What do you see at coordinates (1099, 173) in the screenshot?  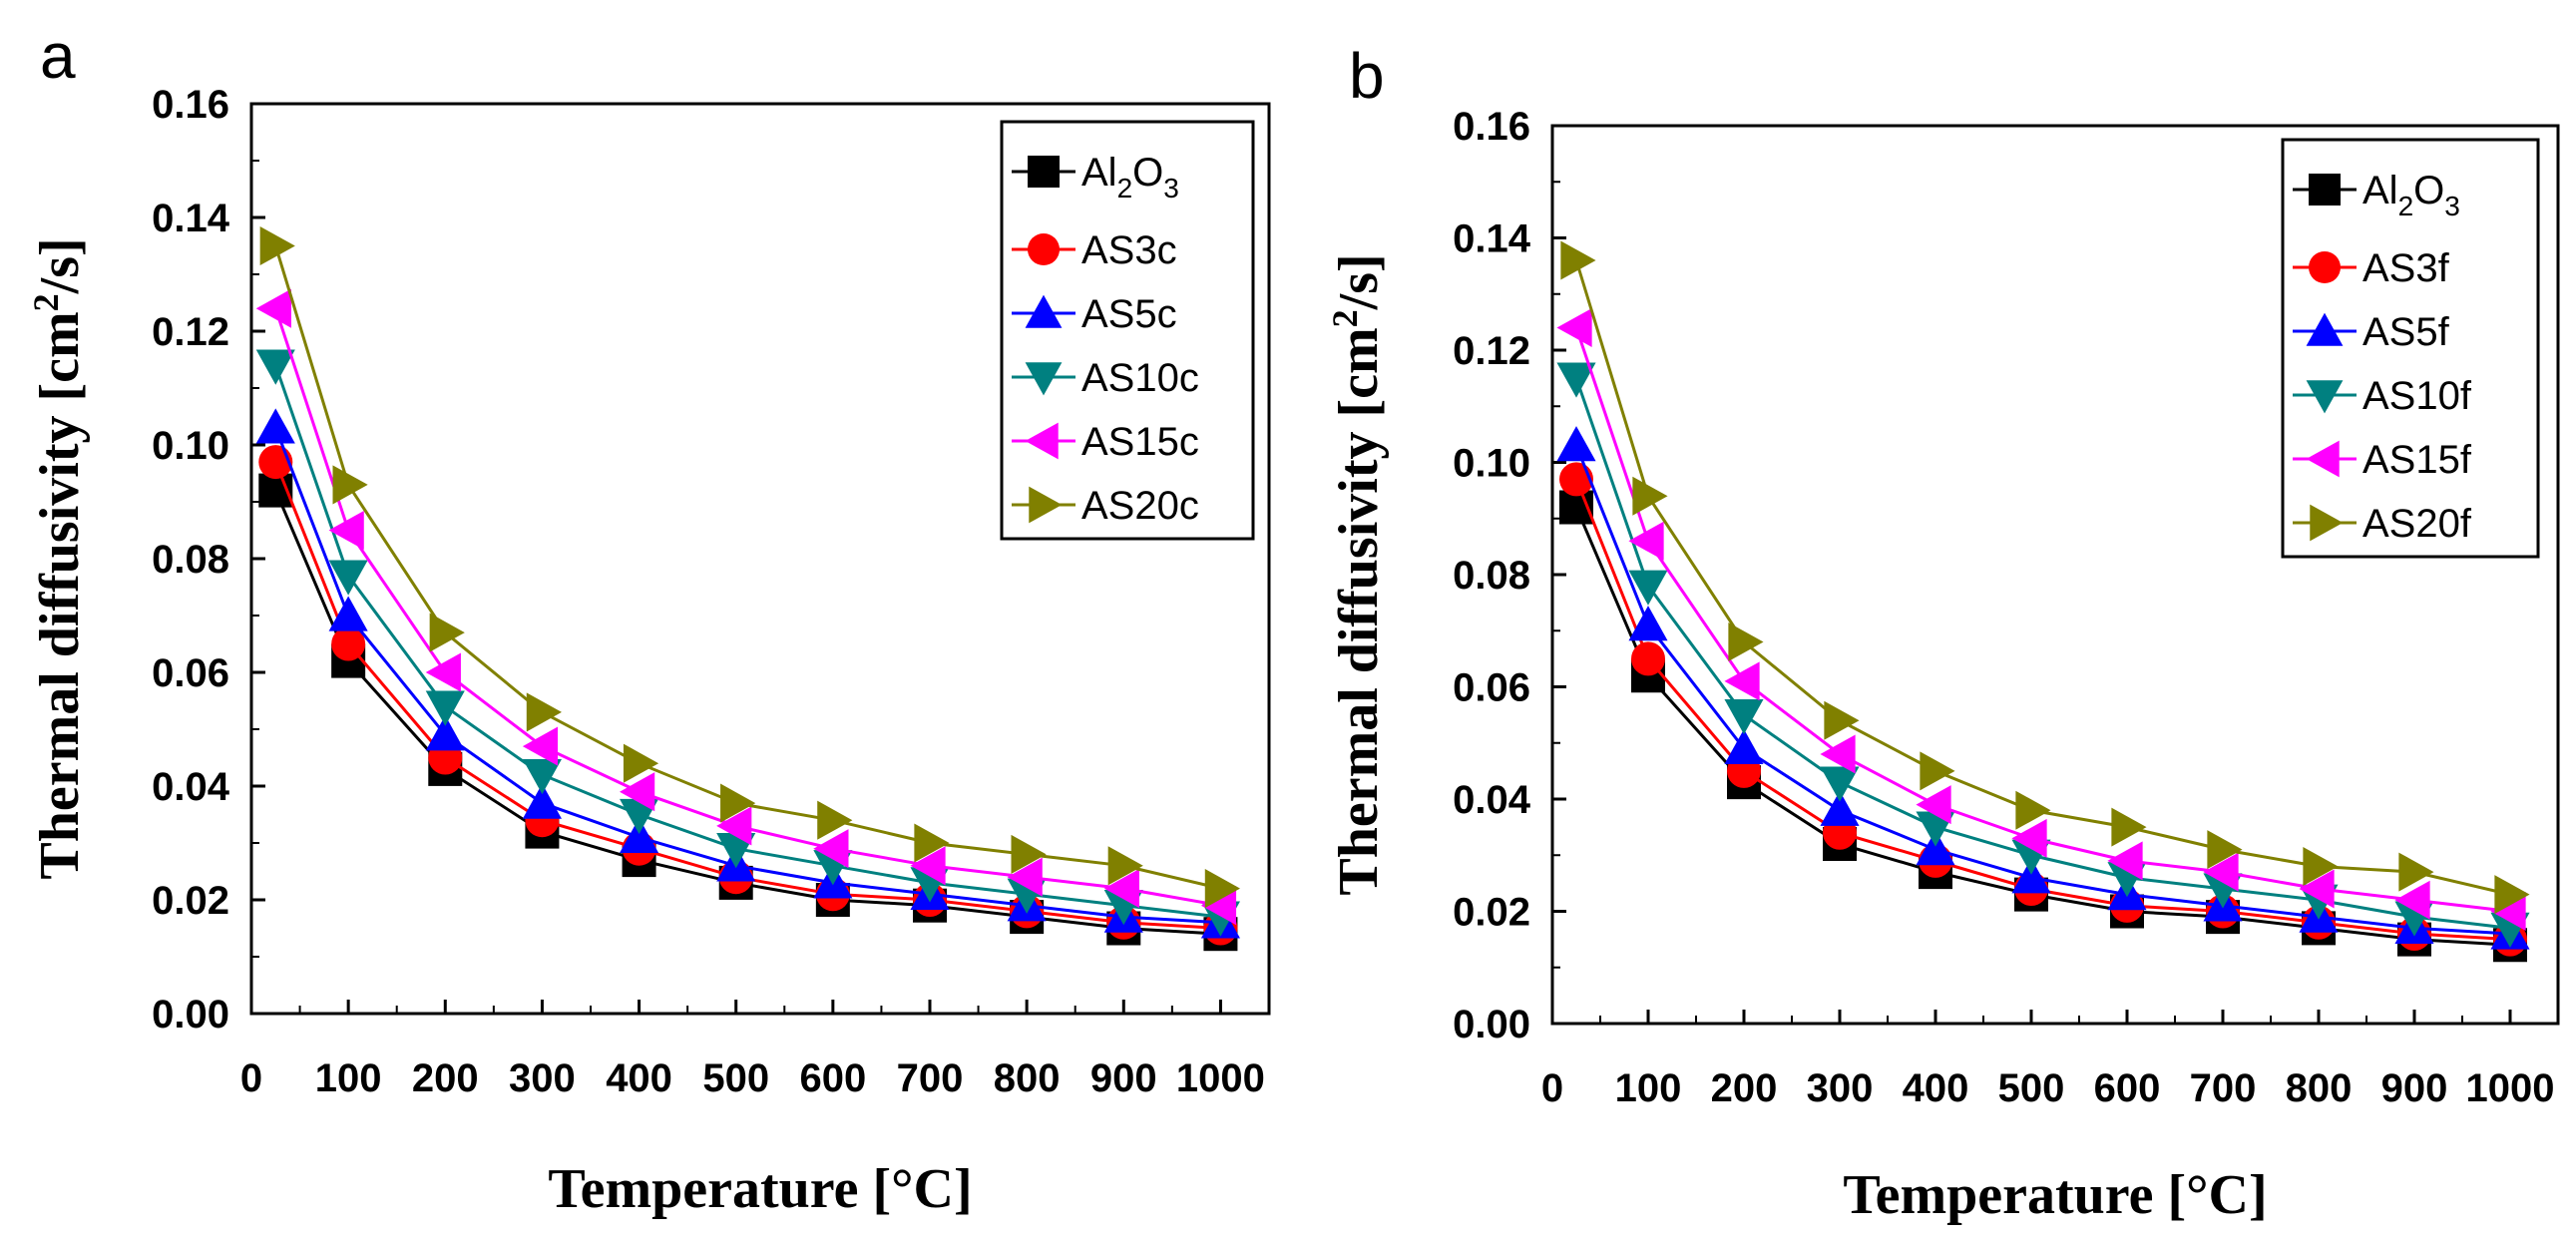 I see `legend-label-part: Al` at bounding box center [1099, 173].